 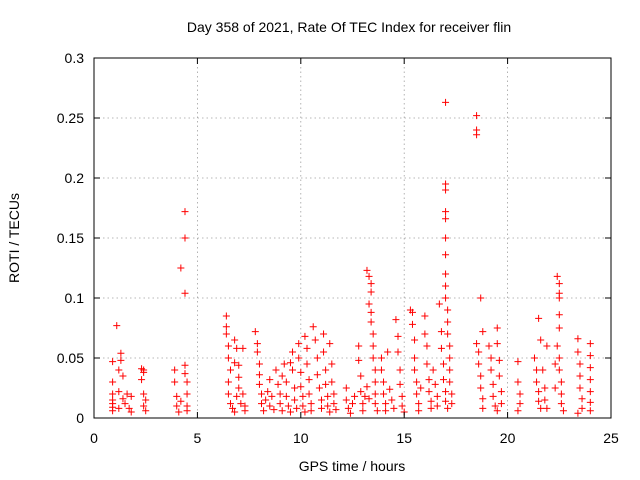 I want to click on x-tick-label: 0, so click(x=94, y=438).